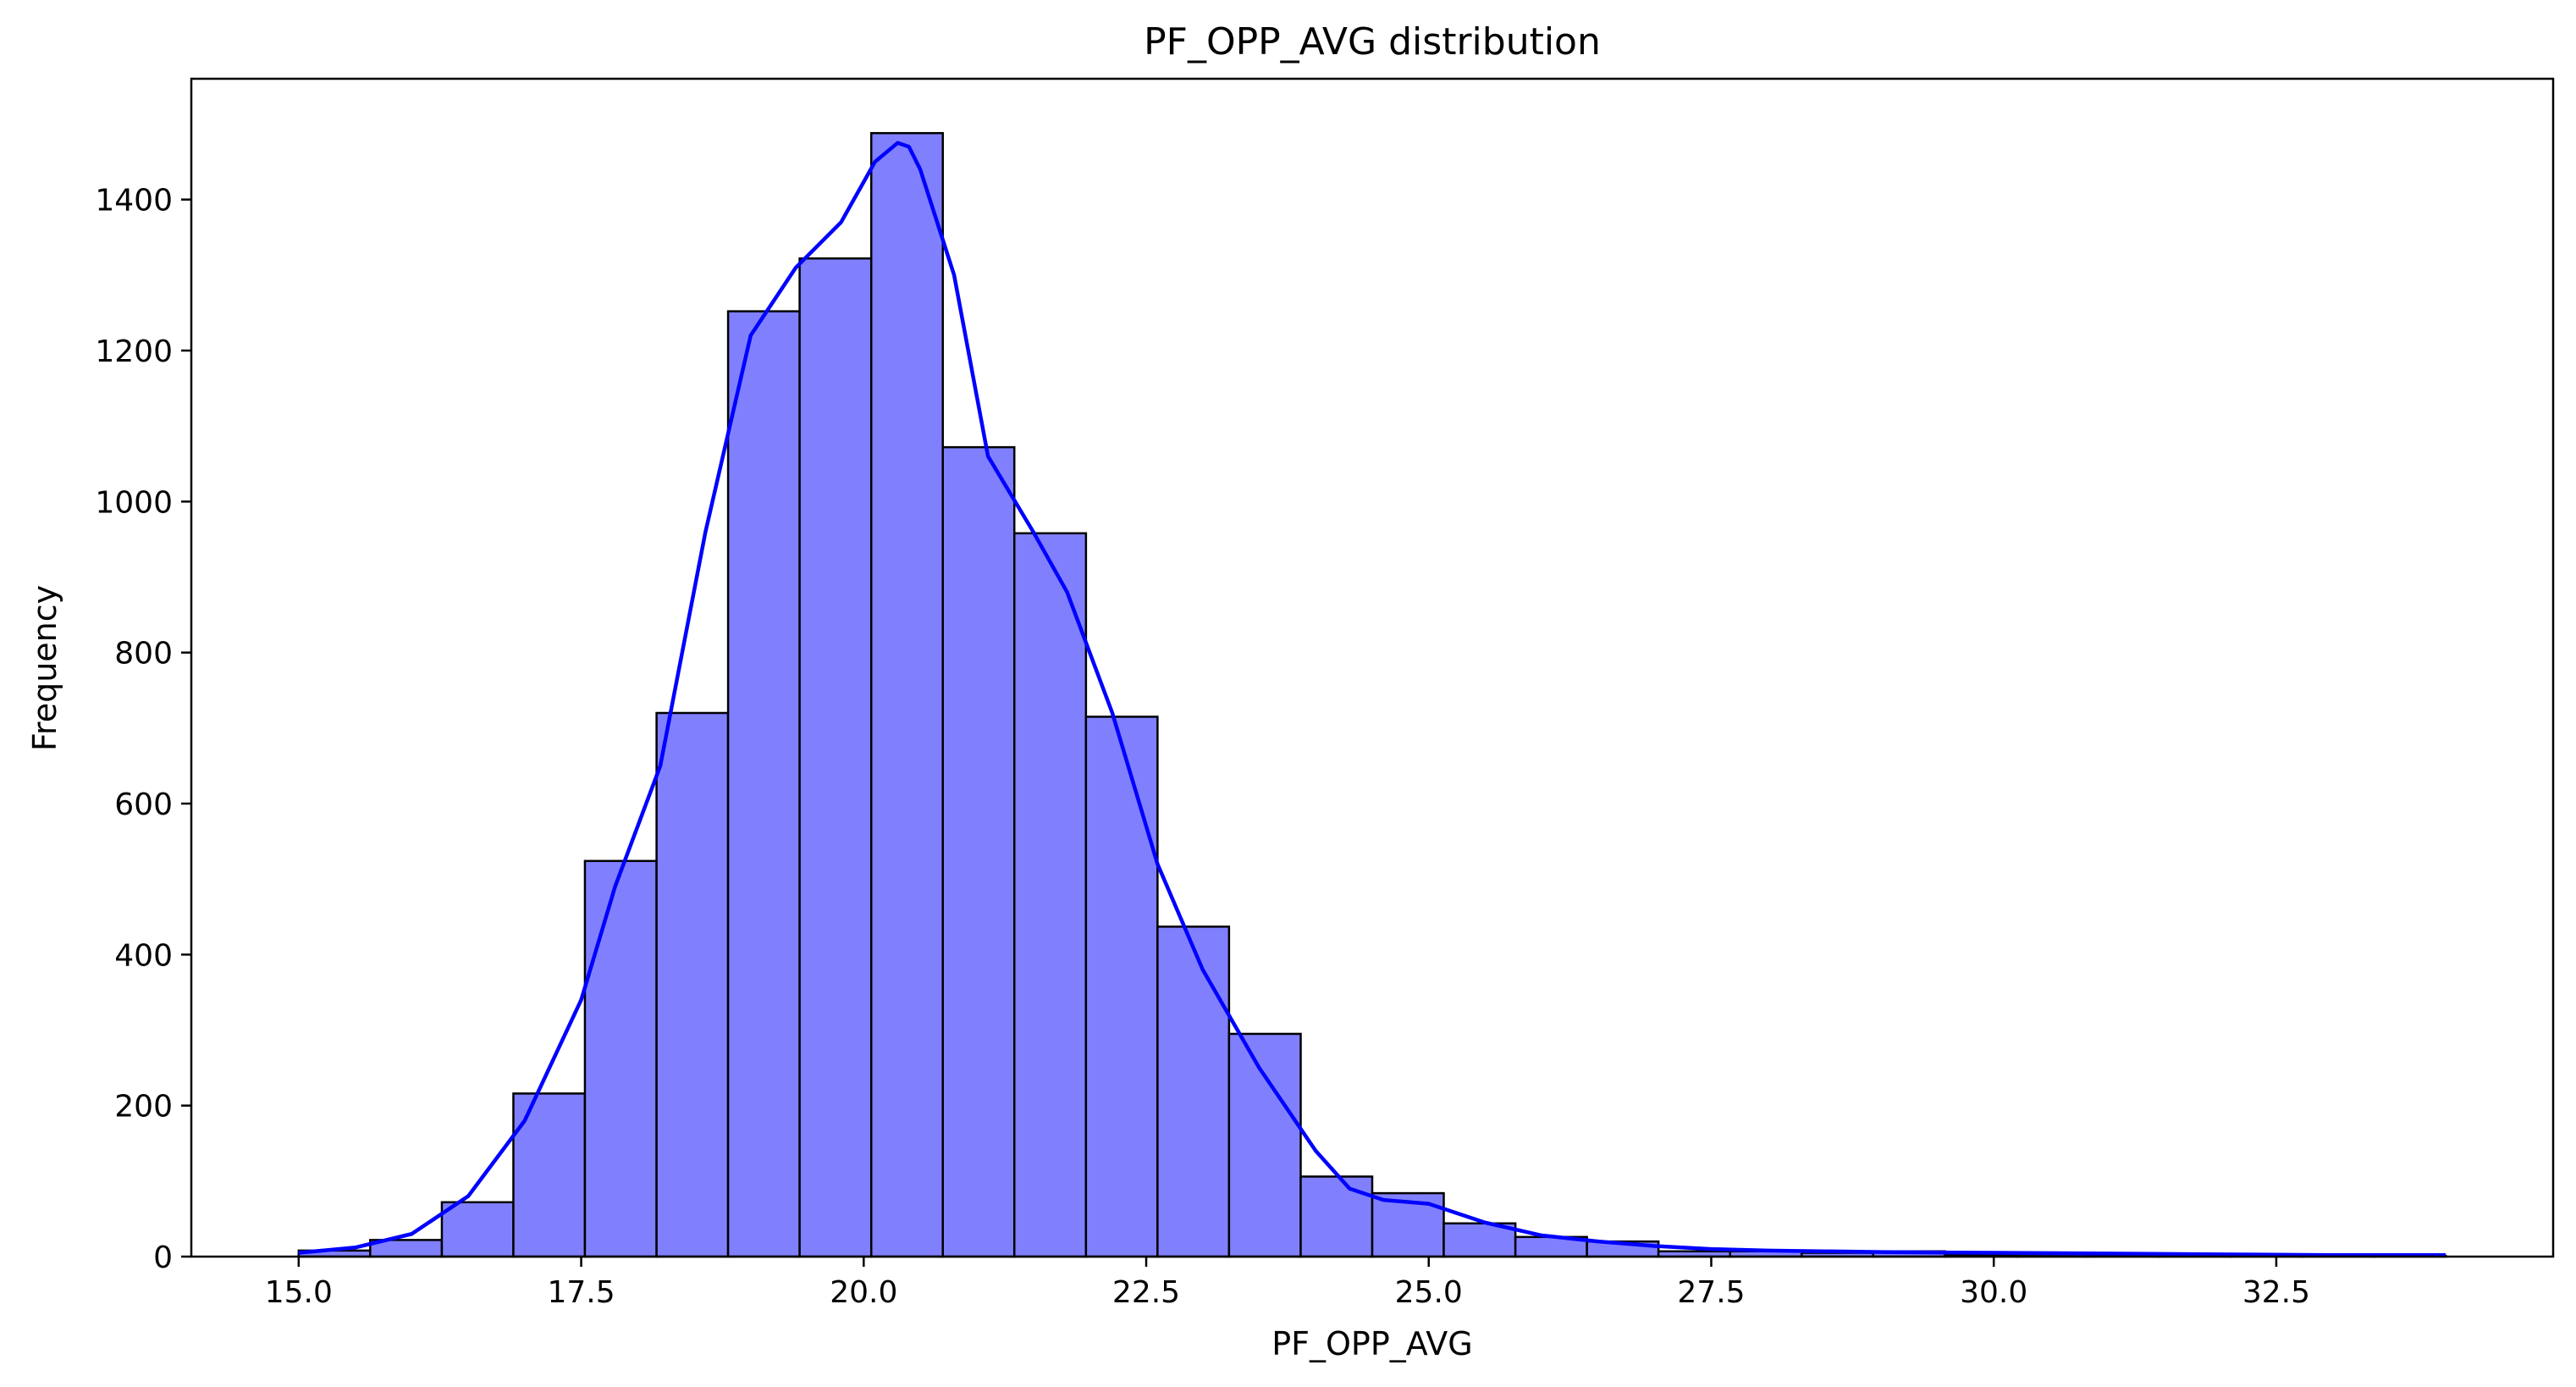  Describe the element at coordinates (1287, 1284) in the screenshot. I see `x-axis-ticks: 15.0 17.5 20.0 22.5 25.0 27.5 30.0 32.5` at that location.